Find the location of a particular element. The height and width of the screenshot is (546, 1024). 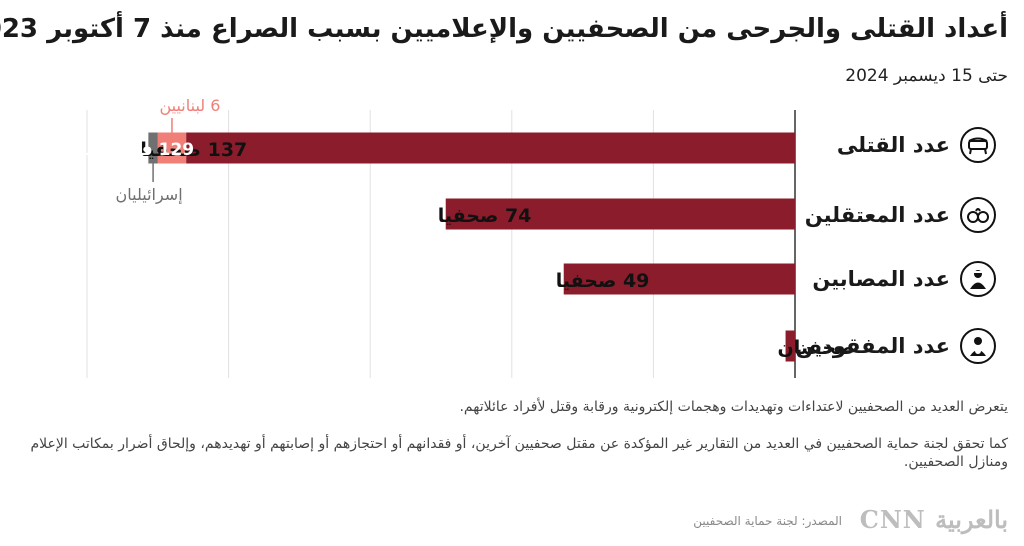

category-detained: عدد المعتقلين is located at coordinates (900, 215).